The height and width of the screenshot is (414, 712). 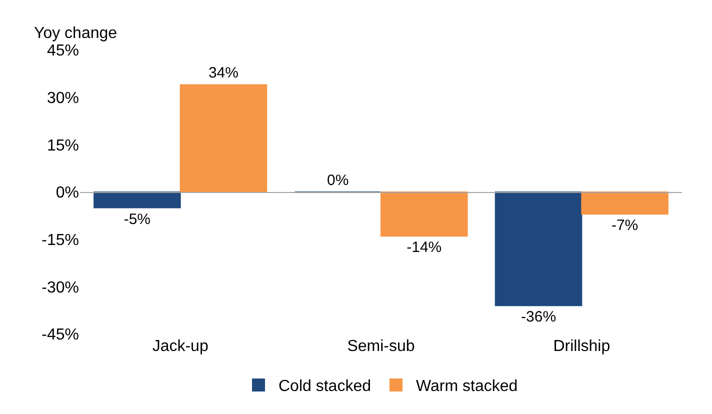 What do you see at coordinates (60, 335) in the screenshot?
I see `y-tick-label: -45%` at bounding box center [60, 335].